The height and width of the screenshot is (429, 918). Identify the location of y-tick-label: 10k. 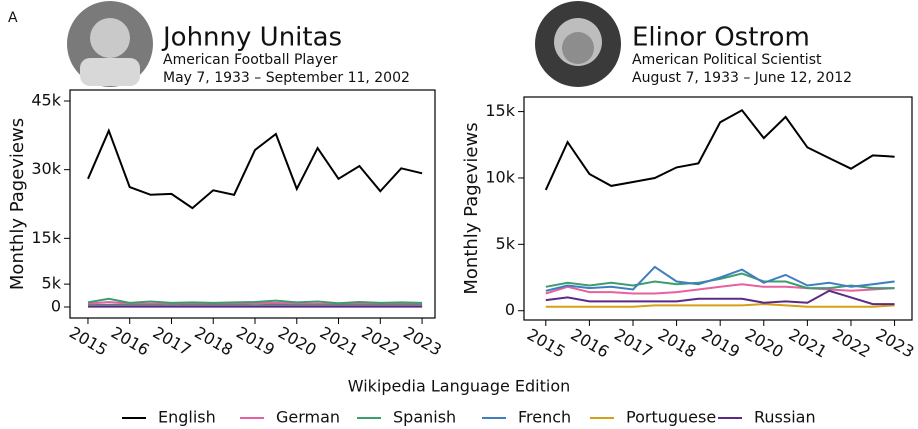
(500, 176).